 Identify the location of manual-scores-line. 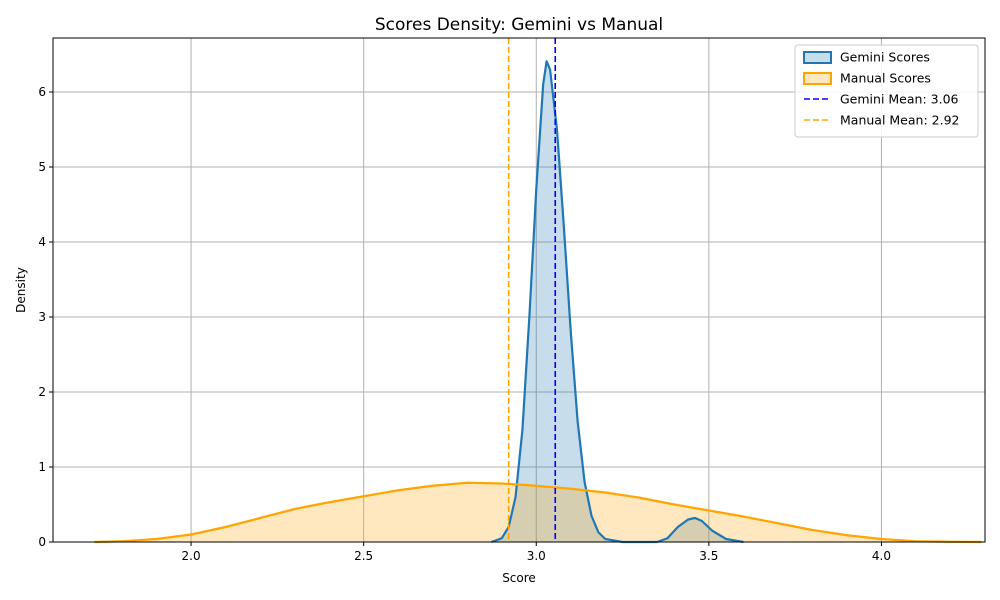
(538, 512).